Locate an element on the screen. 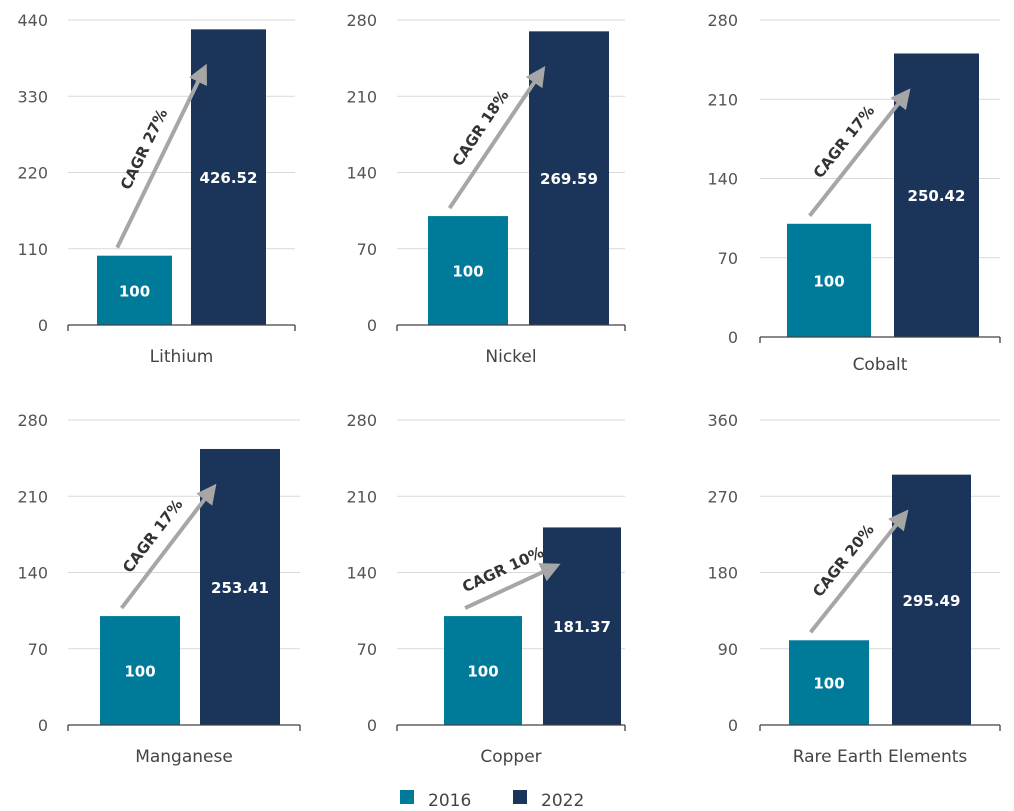 This screenshot has height=811, width=1014. category-label: Lithium is located at coordinates (182, 357).